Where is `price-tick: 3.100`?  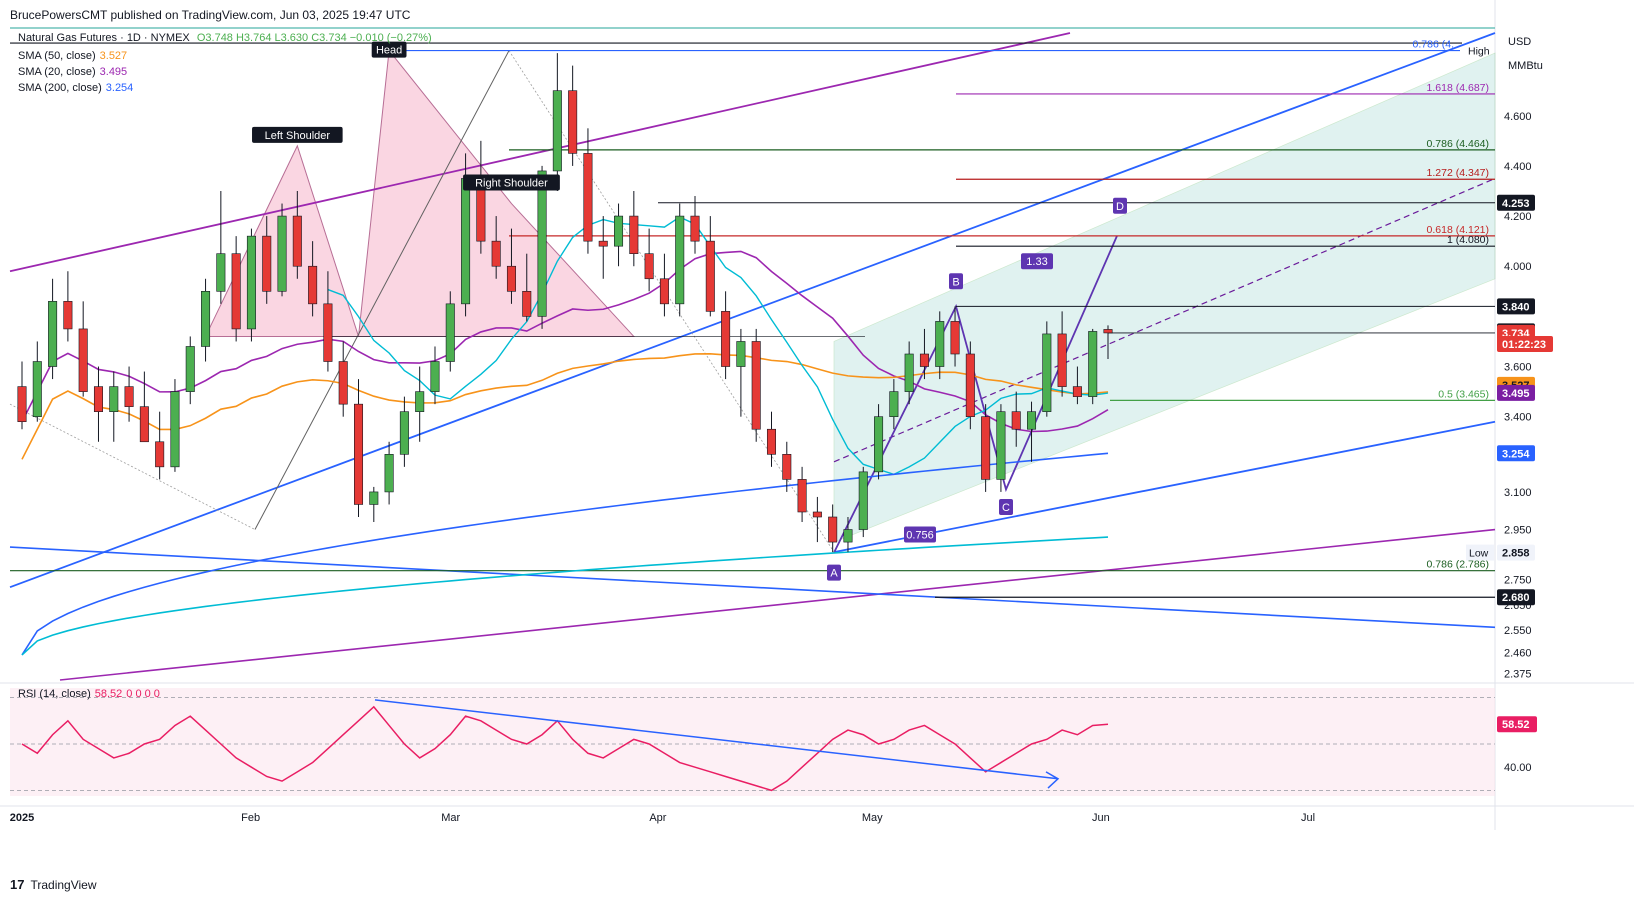 price-tick: 3.100 is located at coordinates (1518, 493).